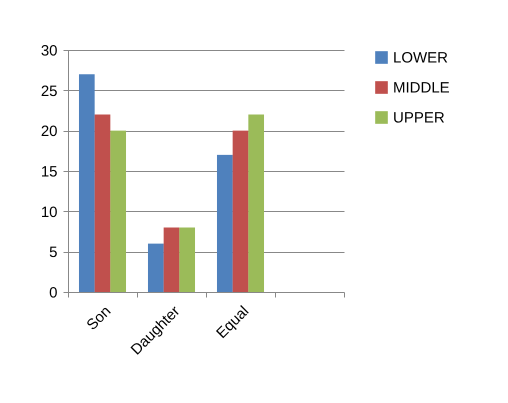 This screenshot has width=508, height=403. What do you see at coordinates (419, 118) in the screenshot?
I see `legend-label: UPPER` at bounding box center [419, 118].